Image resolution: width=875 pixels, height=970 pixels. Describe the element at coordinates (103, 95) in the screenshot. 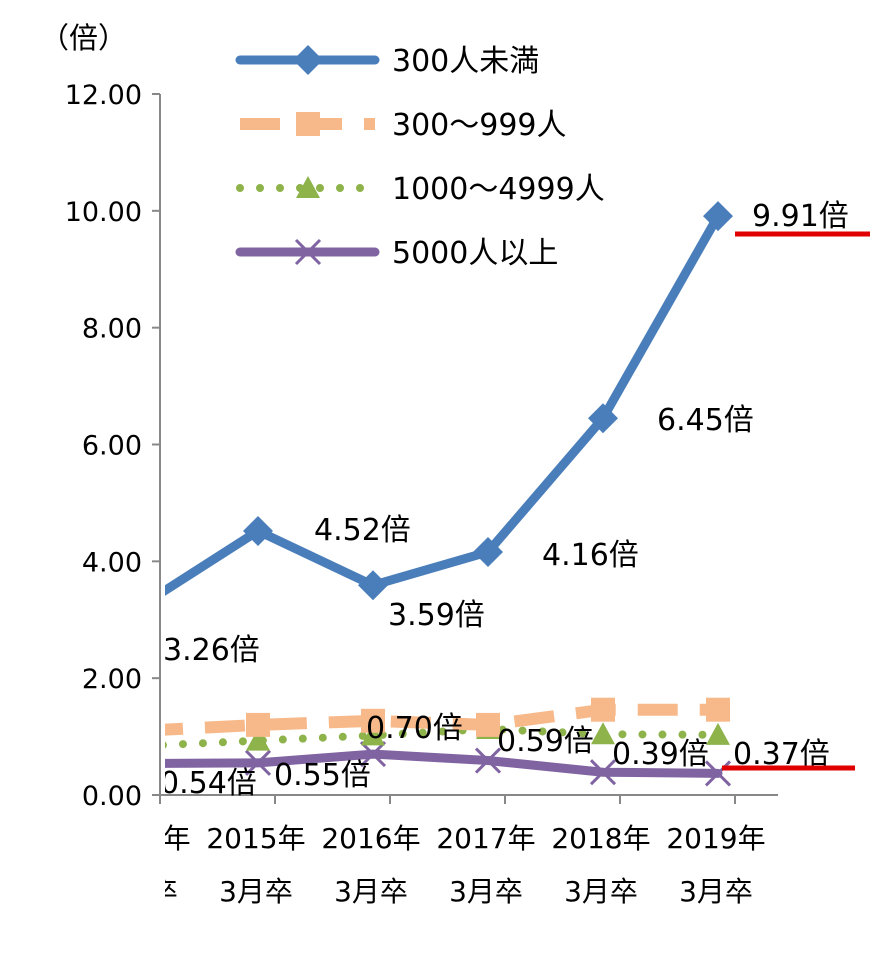

I see `y-tick-label: 12.00` at that location.